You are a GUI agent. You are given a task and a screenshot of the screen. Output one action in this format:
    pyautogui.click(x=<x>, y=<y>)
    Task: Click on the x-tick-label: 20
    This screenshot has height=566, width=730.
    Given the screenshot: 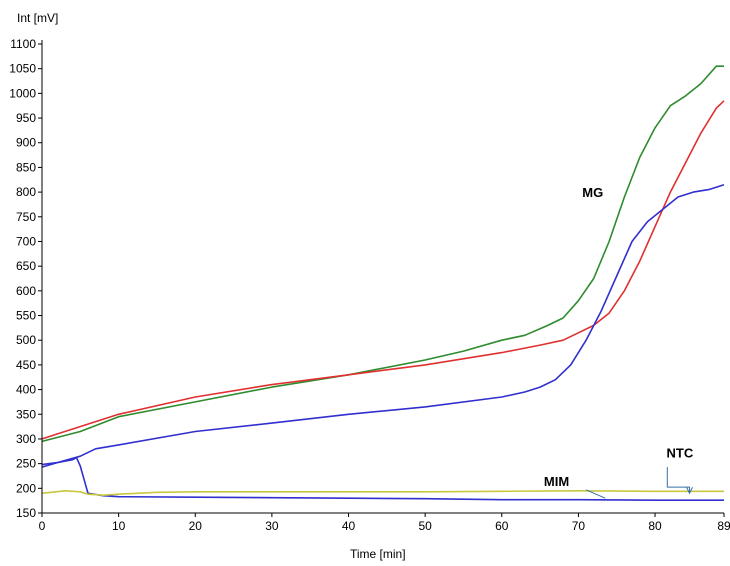 What is the action you would take?
    pyautogui.click(x=196, y=526)
    